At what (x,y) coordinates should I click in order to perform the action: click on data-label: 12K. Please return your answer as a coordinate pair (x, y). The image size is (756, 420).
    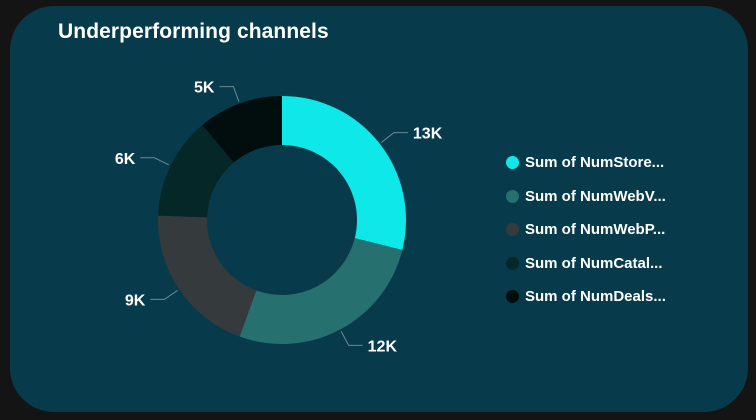
    Looking at the image, I should click on (383, 346).